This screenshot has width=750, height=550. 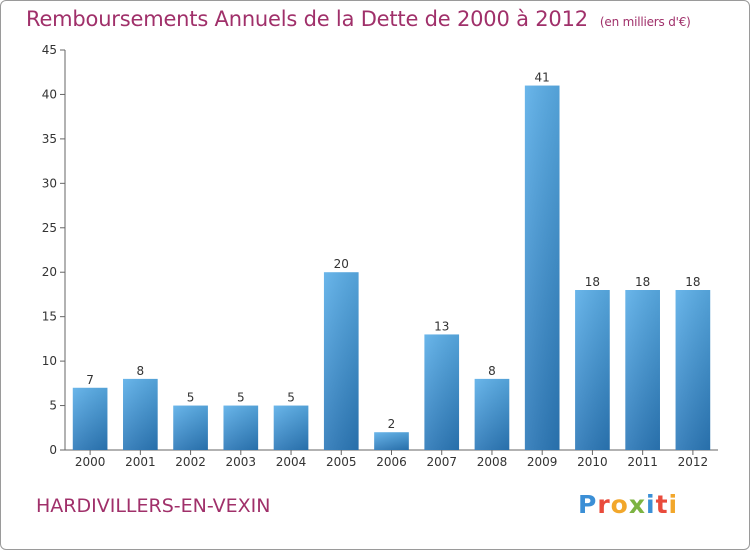 What do you see at coordinates (49, 50) in the screenshot?
I see `y-tick-label: 45` at bounding box center [49, 50].